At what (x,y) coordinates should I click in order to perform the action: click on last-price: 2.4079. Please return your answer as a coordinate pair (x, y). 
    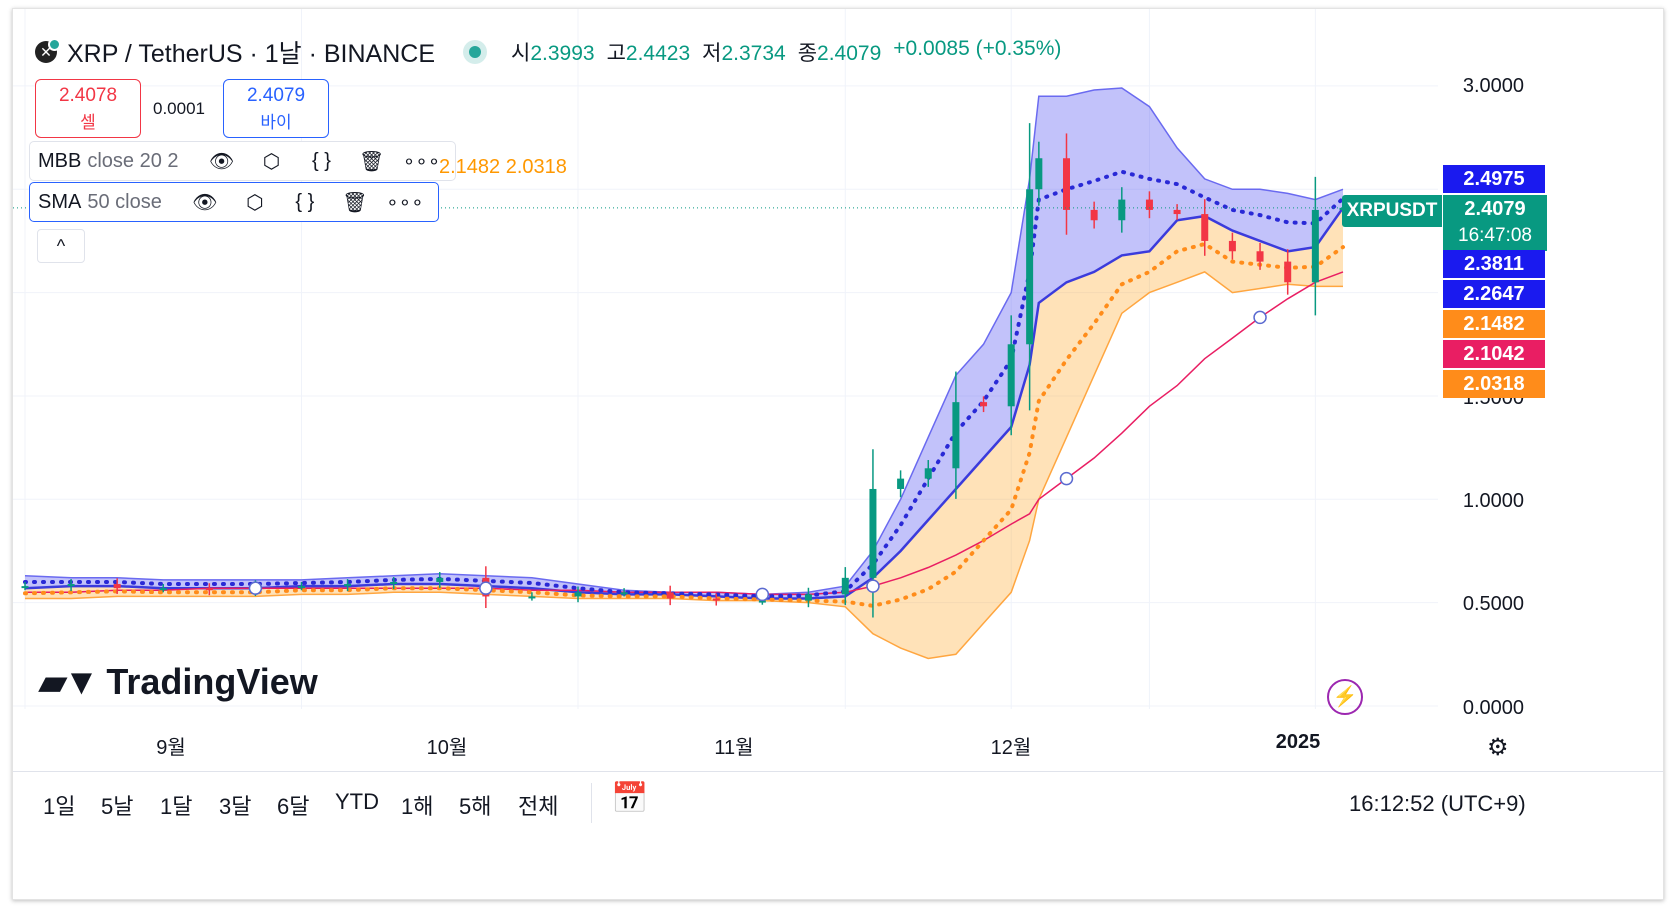
    Looking at the image, I should click on (1495, 209).